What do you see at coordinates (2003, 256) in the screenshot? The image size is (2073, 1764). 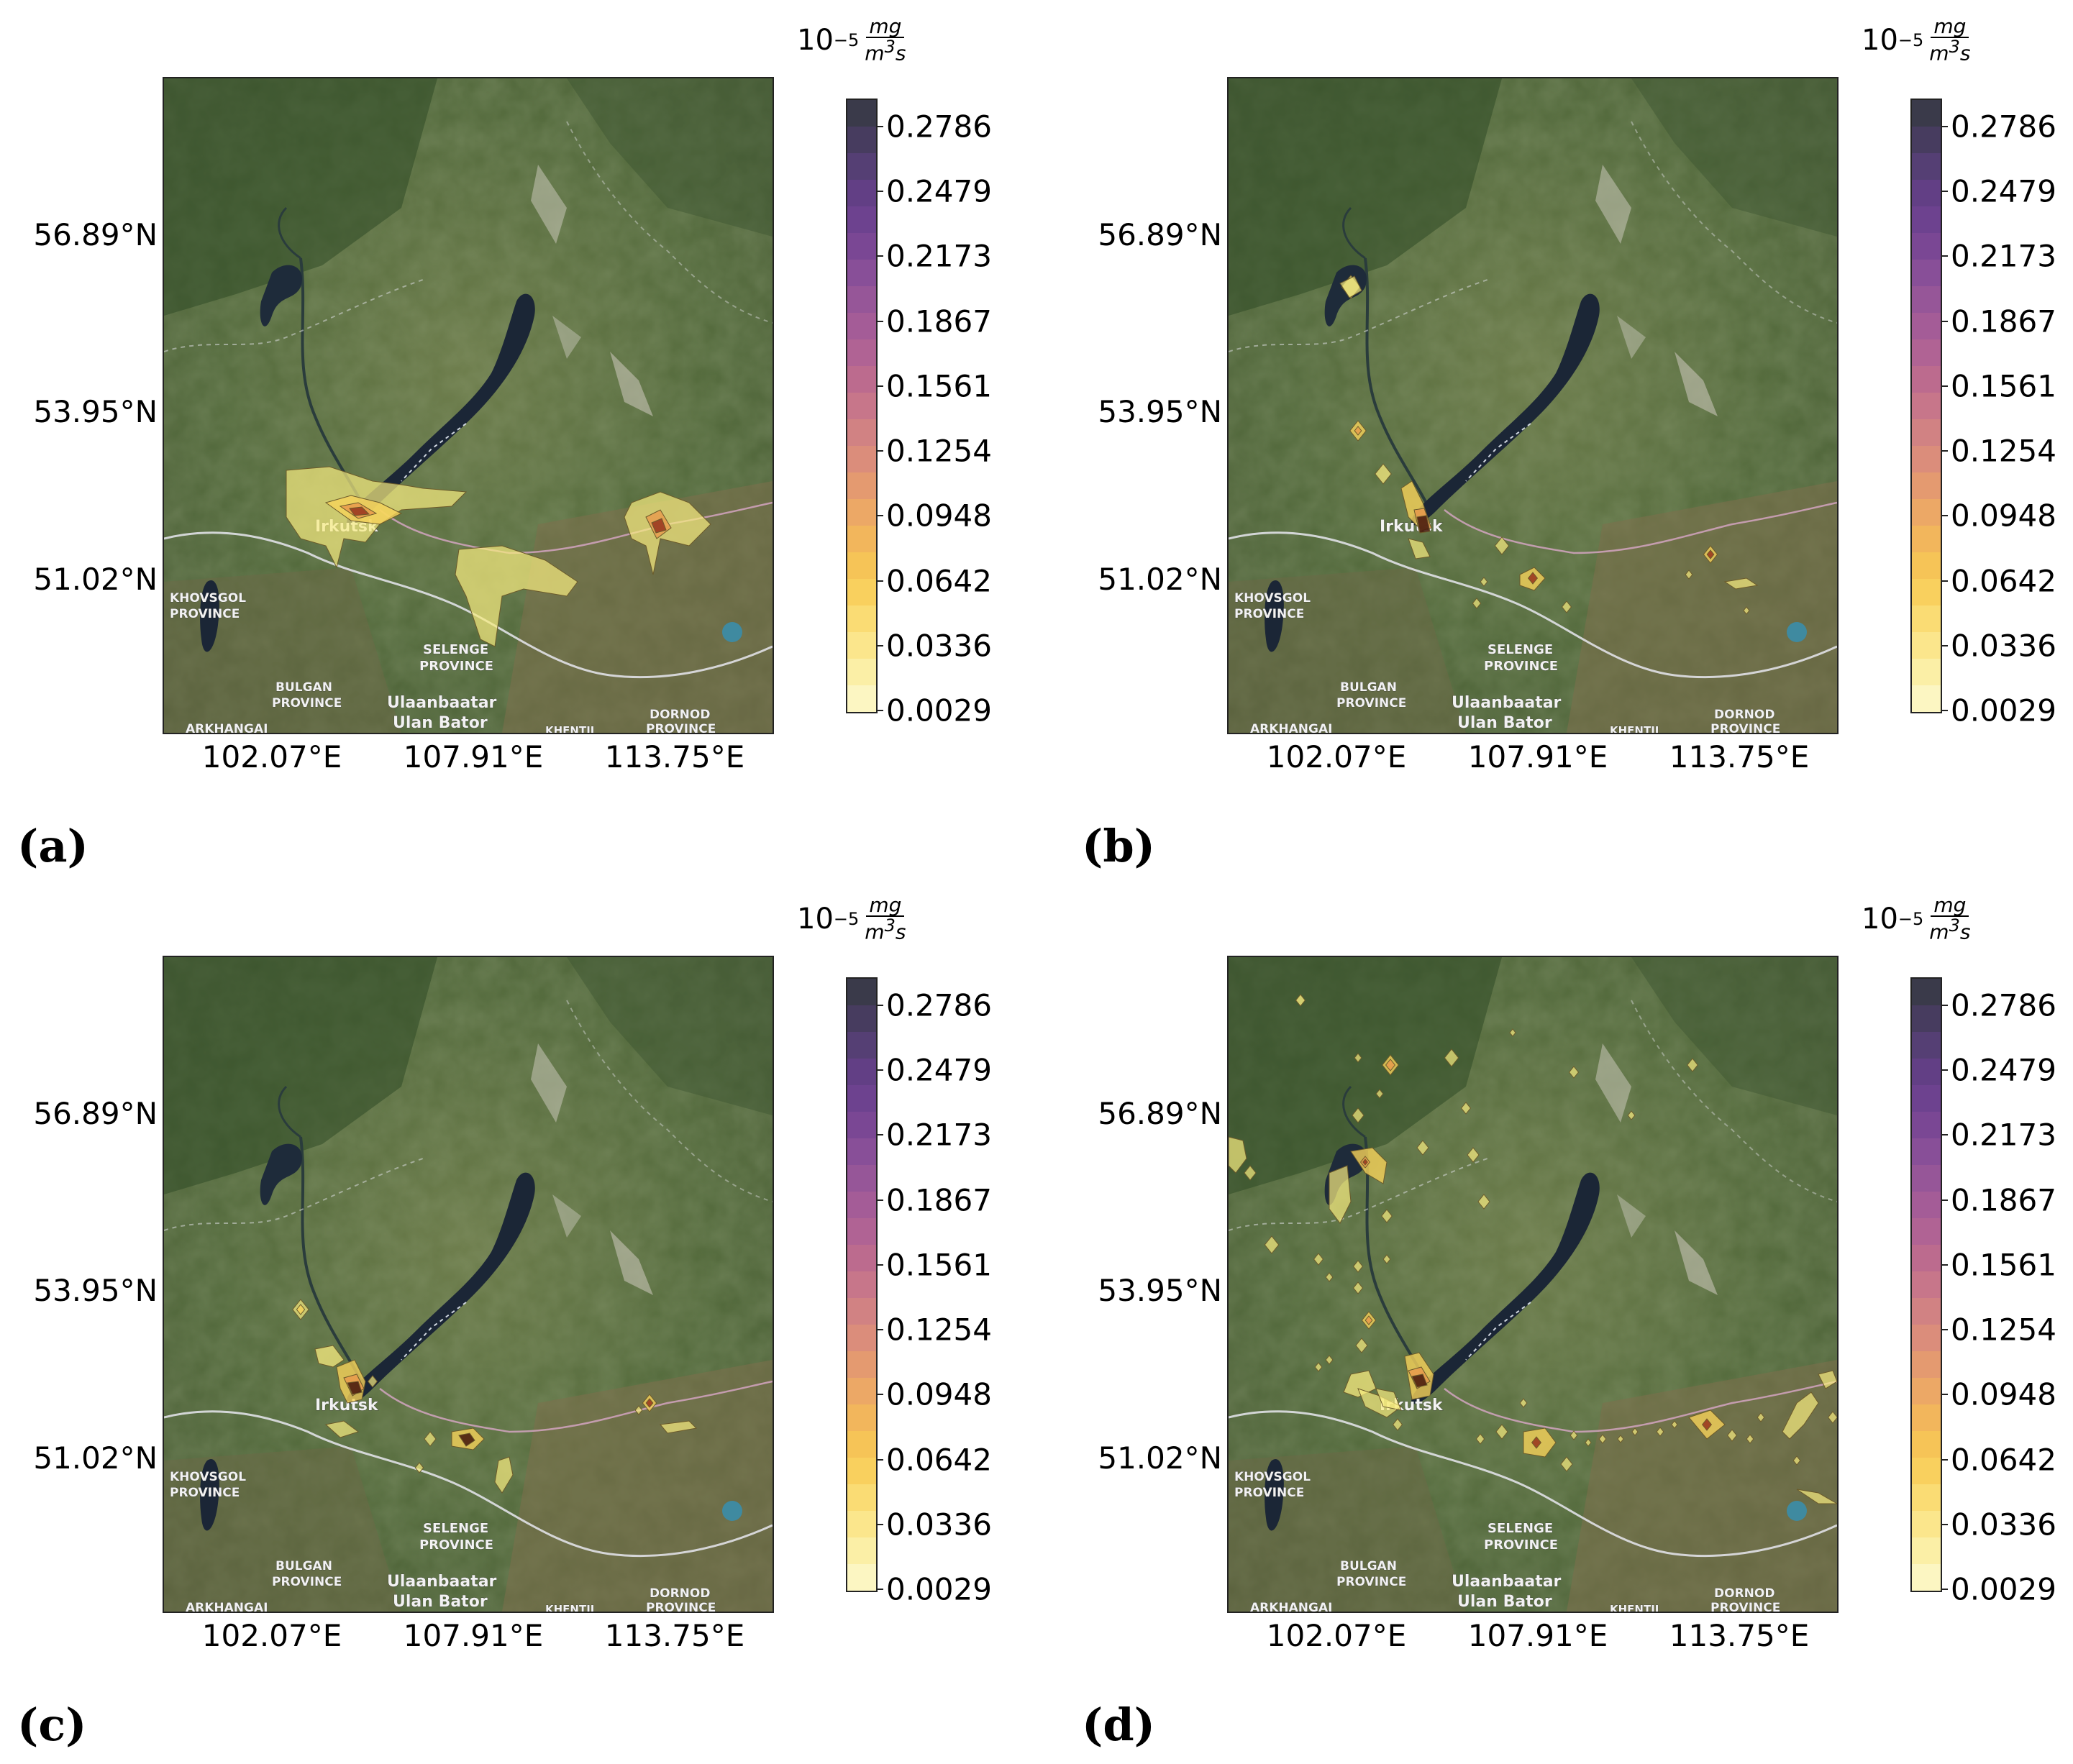 I see `colorbar-tick-label: 0.2173` at bounding box center [2003, 256].